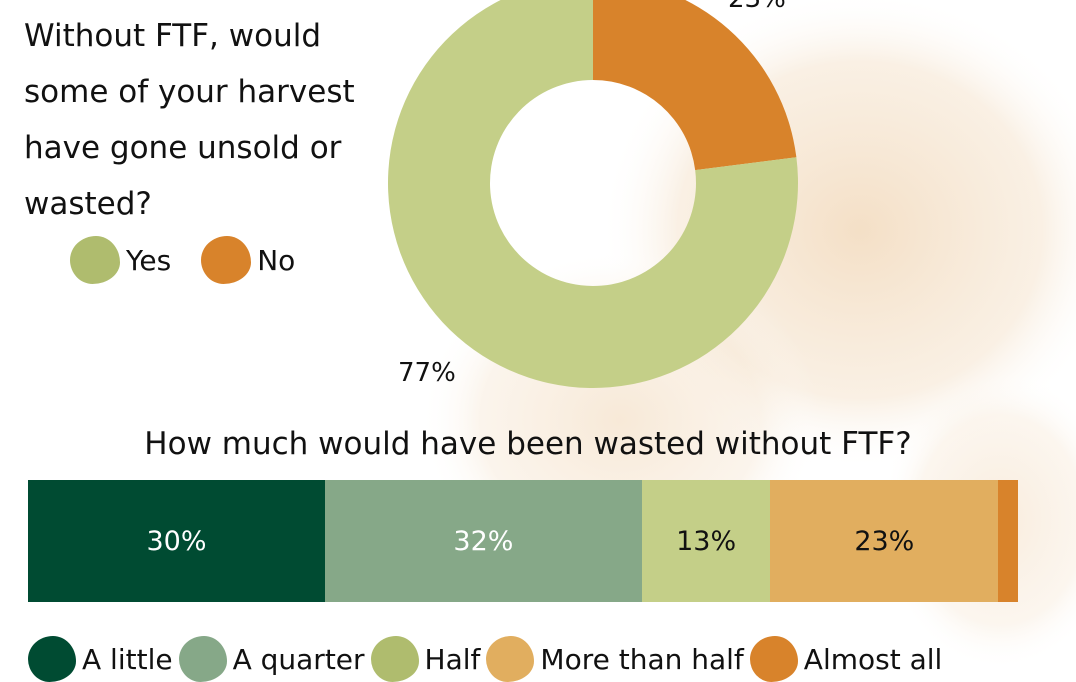 The width and height of the screenshot is (1076, 682). I want to click on bar-segment-a-little: 30%, so click(176, 541).